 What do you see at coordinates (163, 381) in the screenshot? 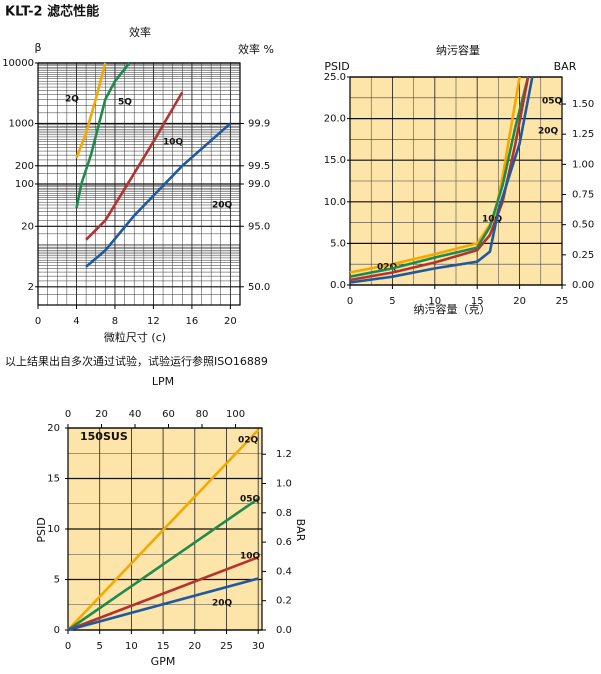
I see `x-2-label-text: LPM` at bounding box center [163, 381].